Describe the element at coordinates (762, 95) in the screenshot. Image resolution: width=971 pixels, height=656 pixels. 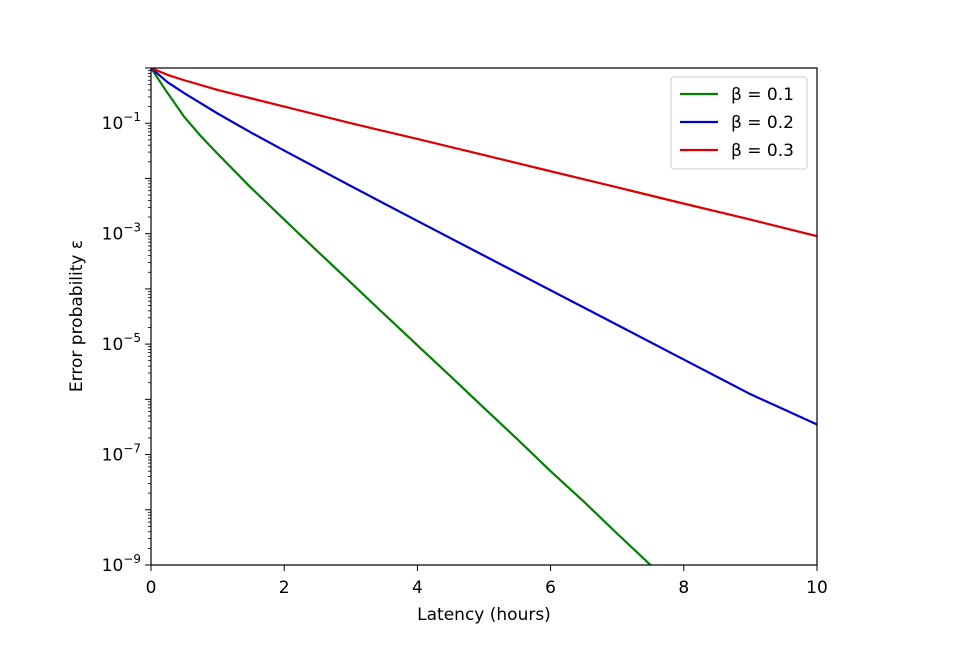
I see `legend-label: β = 0.1` at that location.